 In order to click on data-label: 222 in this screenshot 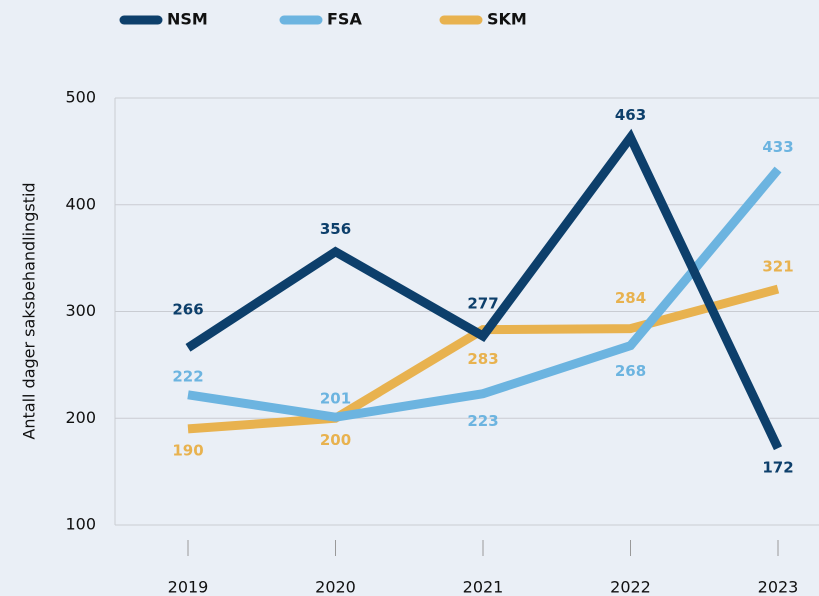, I will do `click(187, 376)`.